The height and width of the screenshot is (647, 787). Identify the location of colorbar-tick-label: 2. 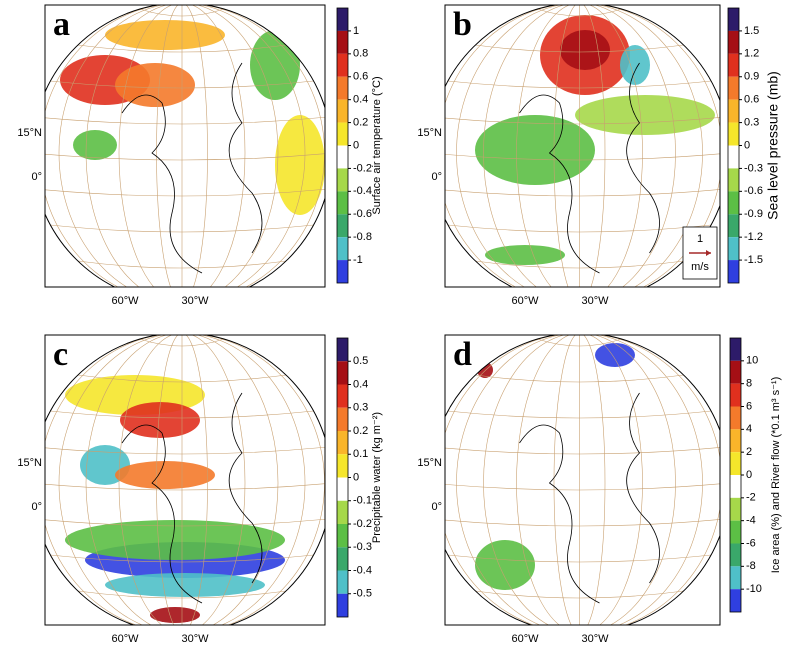
(749, 452).